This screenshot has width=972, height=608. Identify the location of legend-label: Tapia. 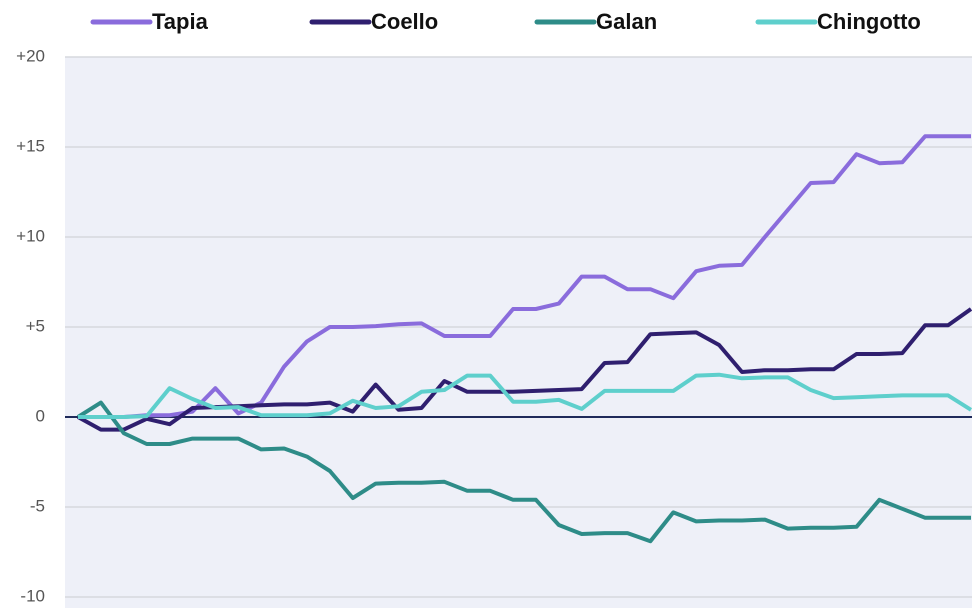
(180, 21).